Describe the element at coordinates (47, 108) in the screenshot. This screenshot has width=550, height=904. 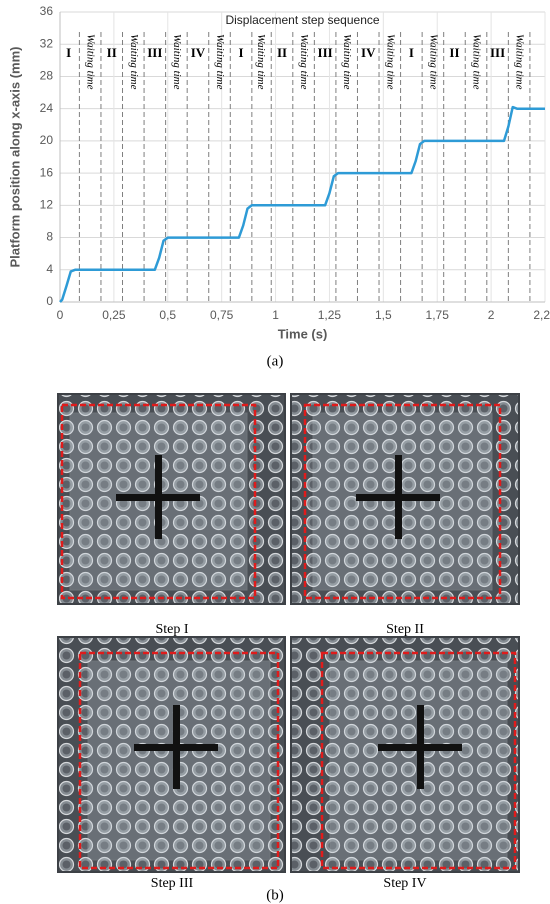
I see `y-tick-label: 24` at that location.